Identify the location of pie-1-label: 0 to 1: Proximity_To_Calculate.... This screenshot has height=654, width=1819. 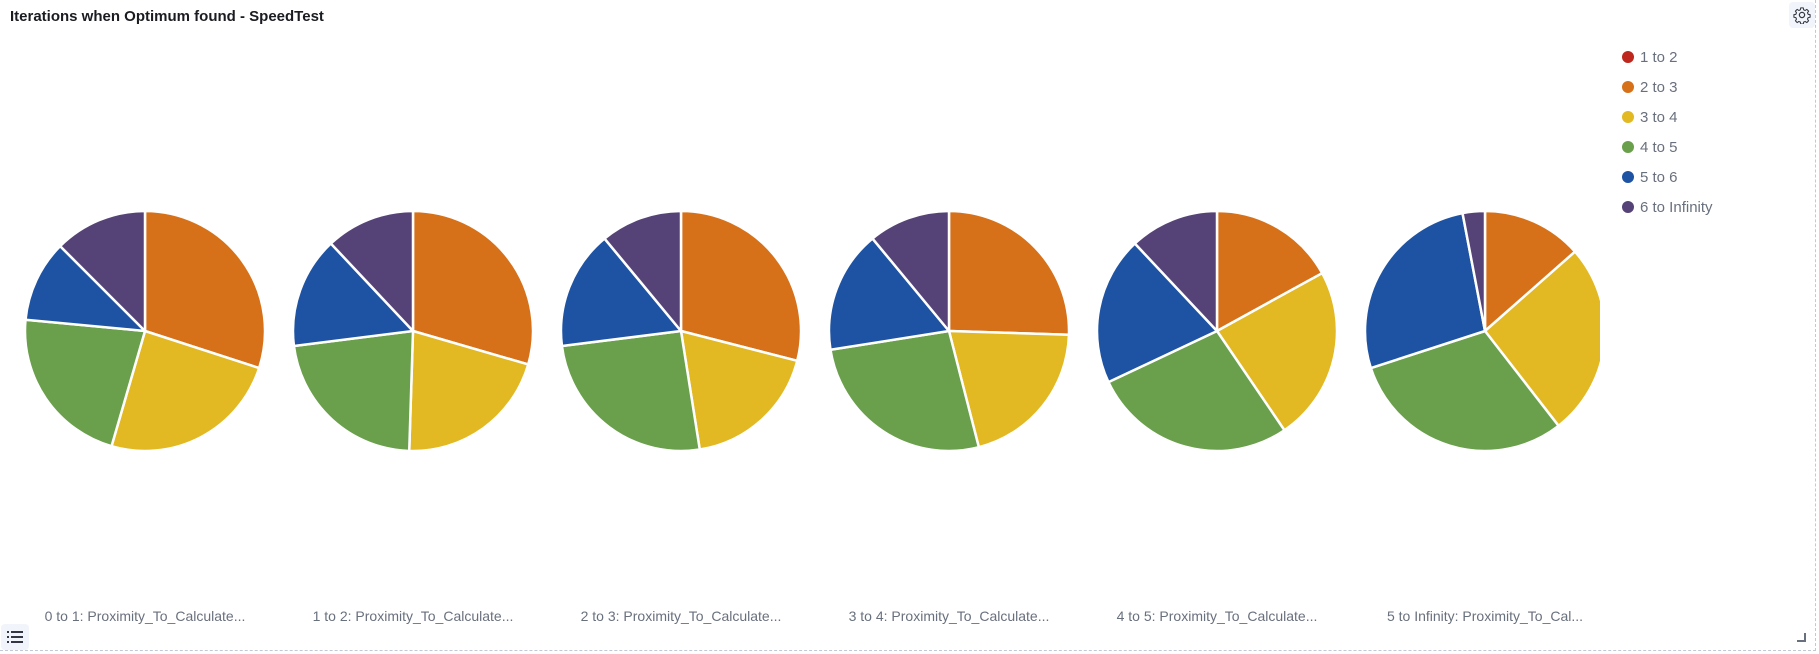
(145, 616).